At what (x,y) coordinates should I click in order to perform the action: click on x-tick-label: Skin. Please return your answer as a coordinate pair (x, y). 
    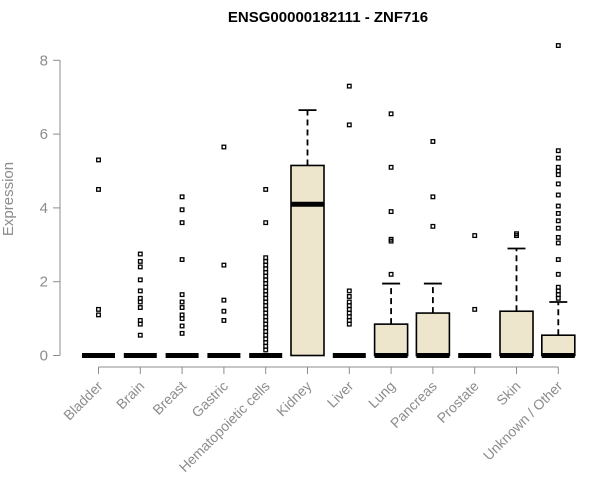
    Looking at the image, I should click on (508, 393).